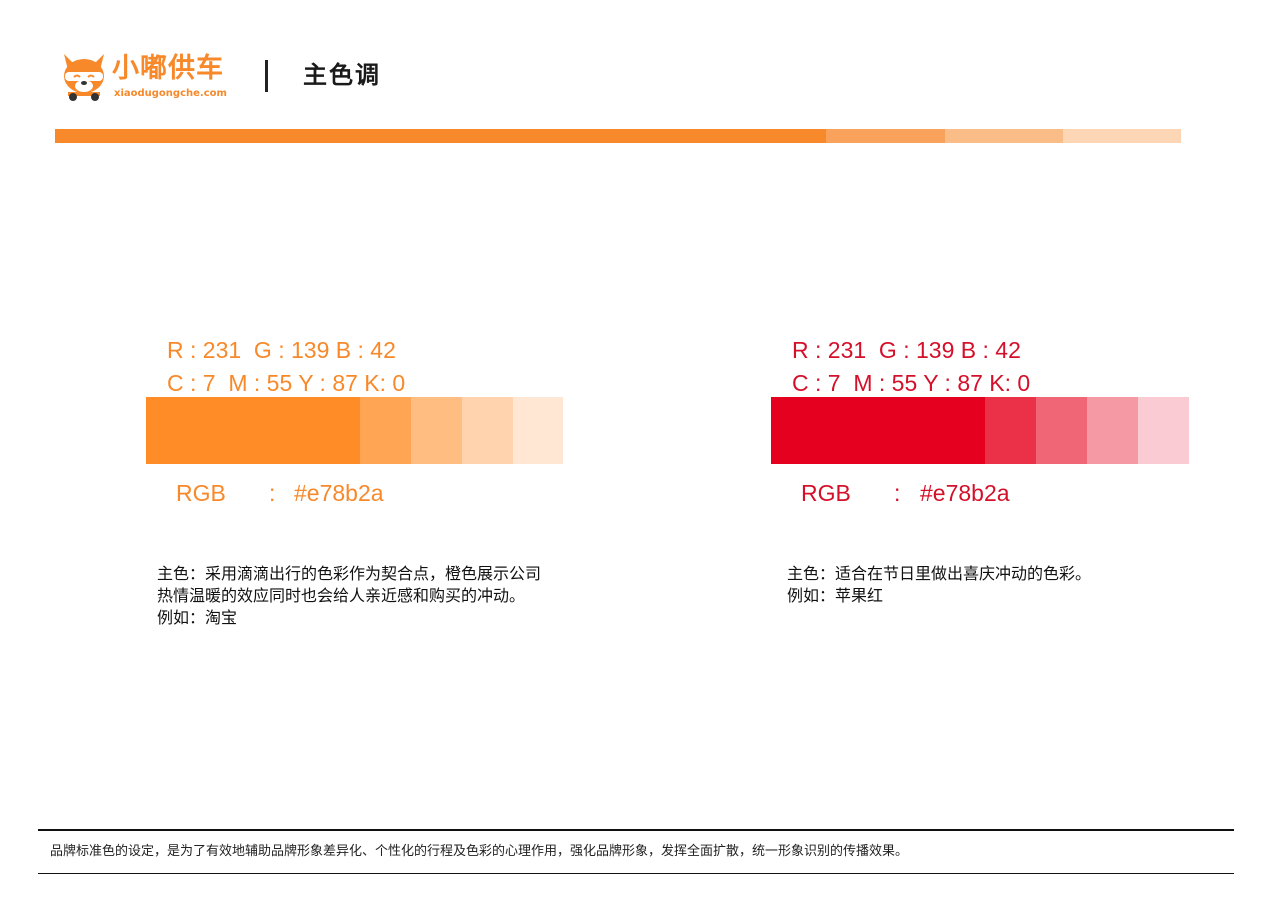 This screenshot has height=905, width=1280. I want to click on description-line: 例如：淘宝, so click(197, 617).